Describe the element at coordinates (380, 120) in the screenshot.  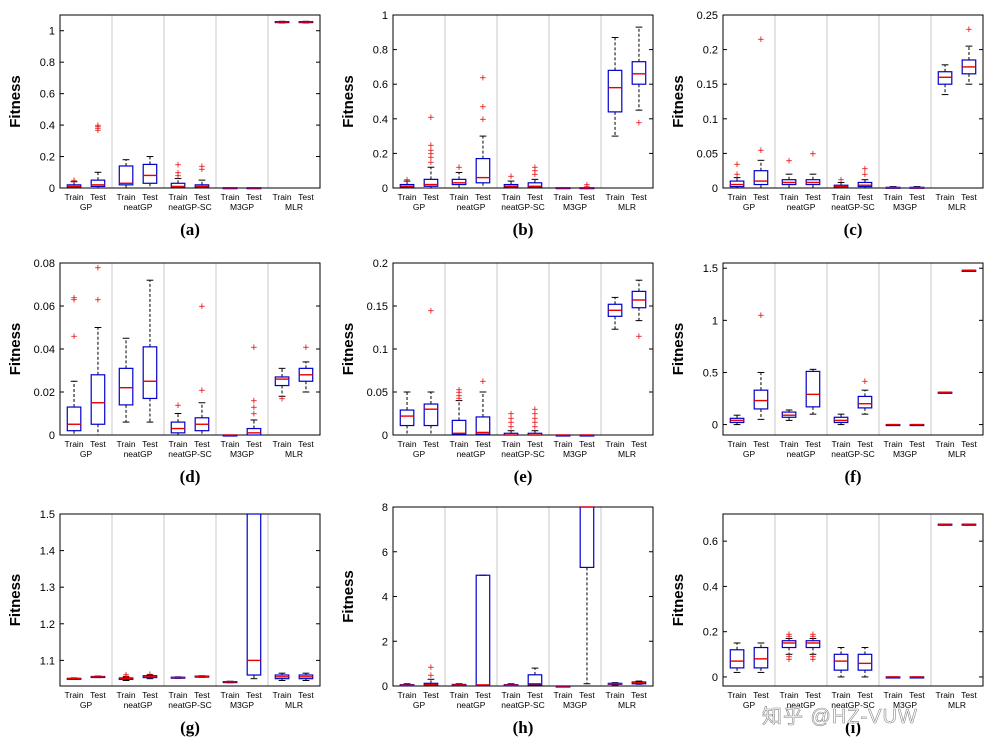
I see `y-tick-label: 0.4` at that location.